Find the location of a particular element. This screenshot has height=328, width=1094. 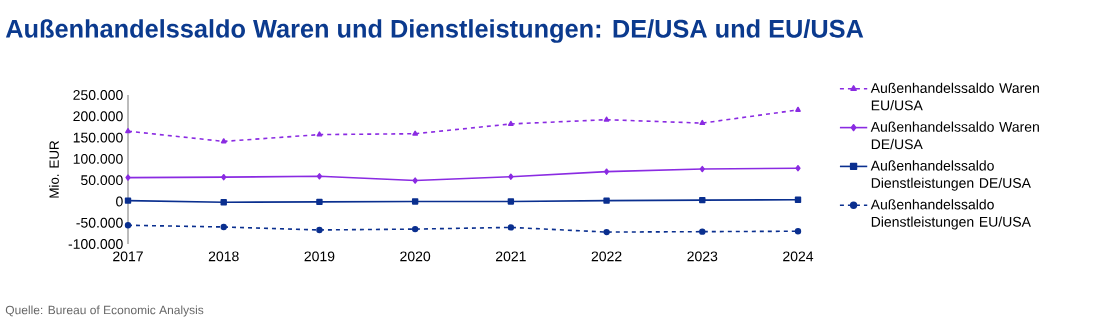

legend-label: Außenhandelssaldo Waren EU/USA is located at coordinates (954, 96).